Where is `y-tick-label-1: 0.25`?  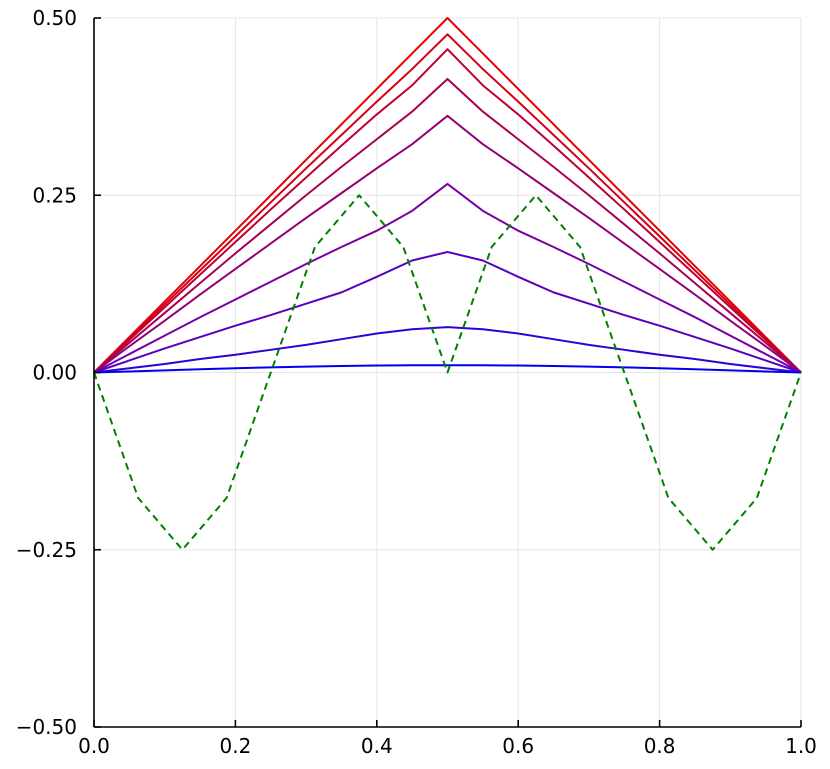
y-tick-label-1: 0.25 is located at coordinates (54, 195).